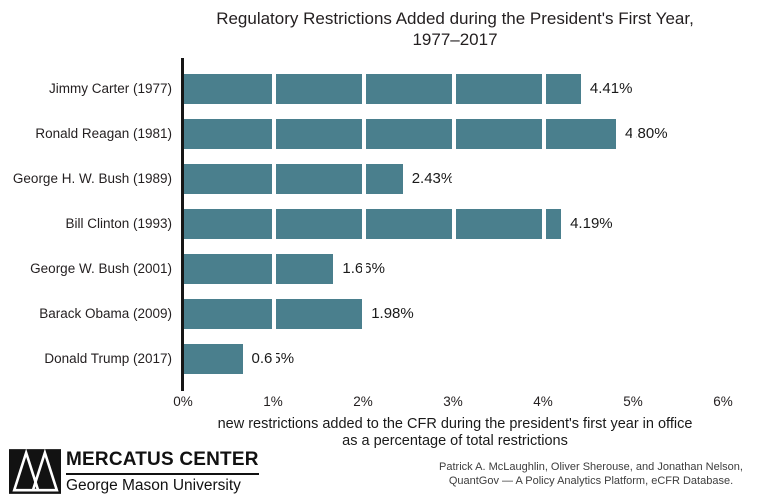  I want to click on y-axis-line, so click(182, 224).